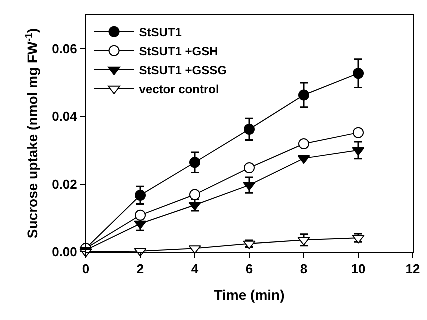 This screenshot has width=427, height=320. What do you see at coordinates (65, 116) in the screenshot?
I see `y-tick-label: 0.04` at bounding box center [65, 116].